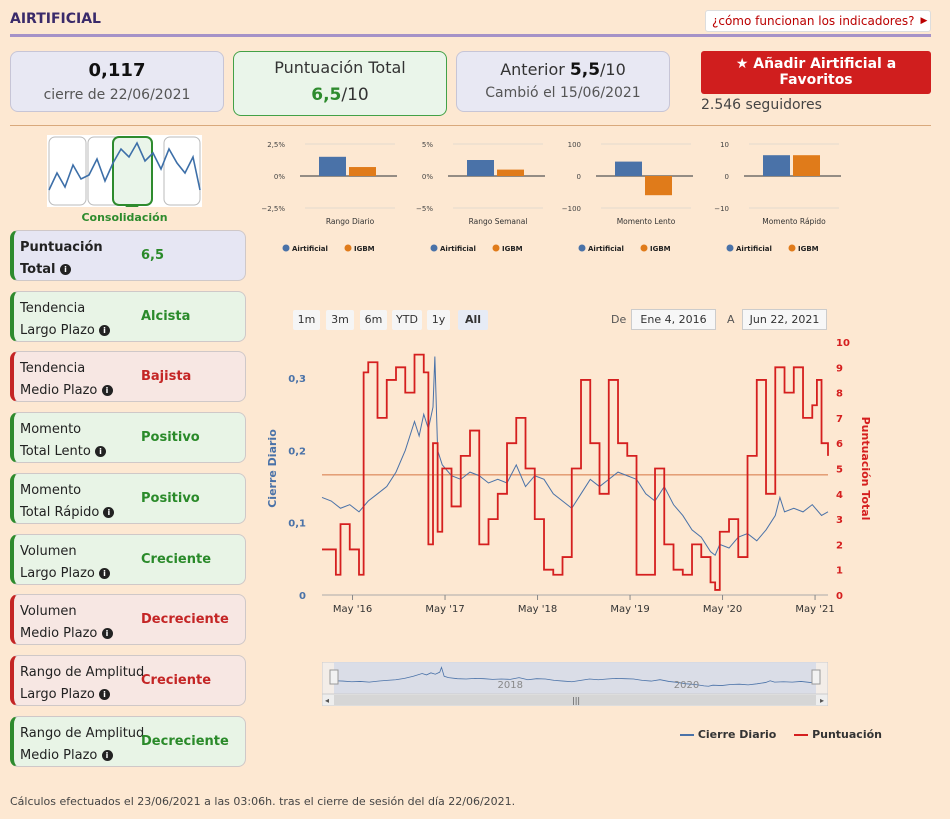 The width and height of the screenshot is (950, 819). What do you see at coordinates (85, 380) in the screenshot?
I see `indicator-label: Tendencia Medio Plazo i` at bounding box center [85, 380].